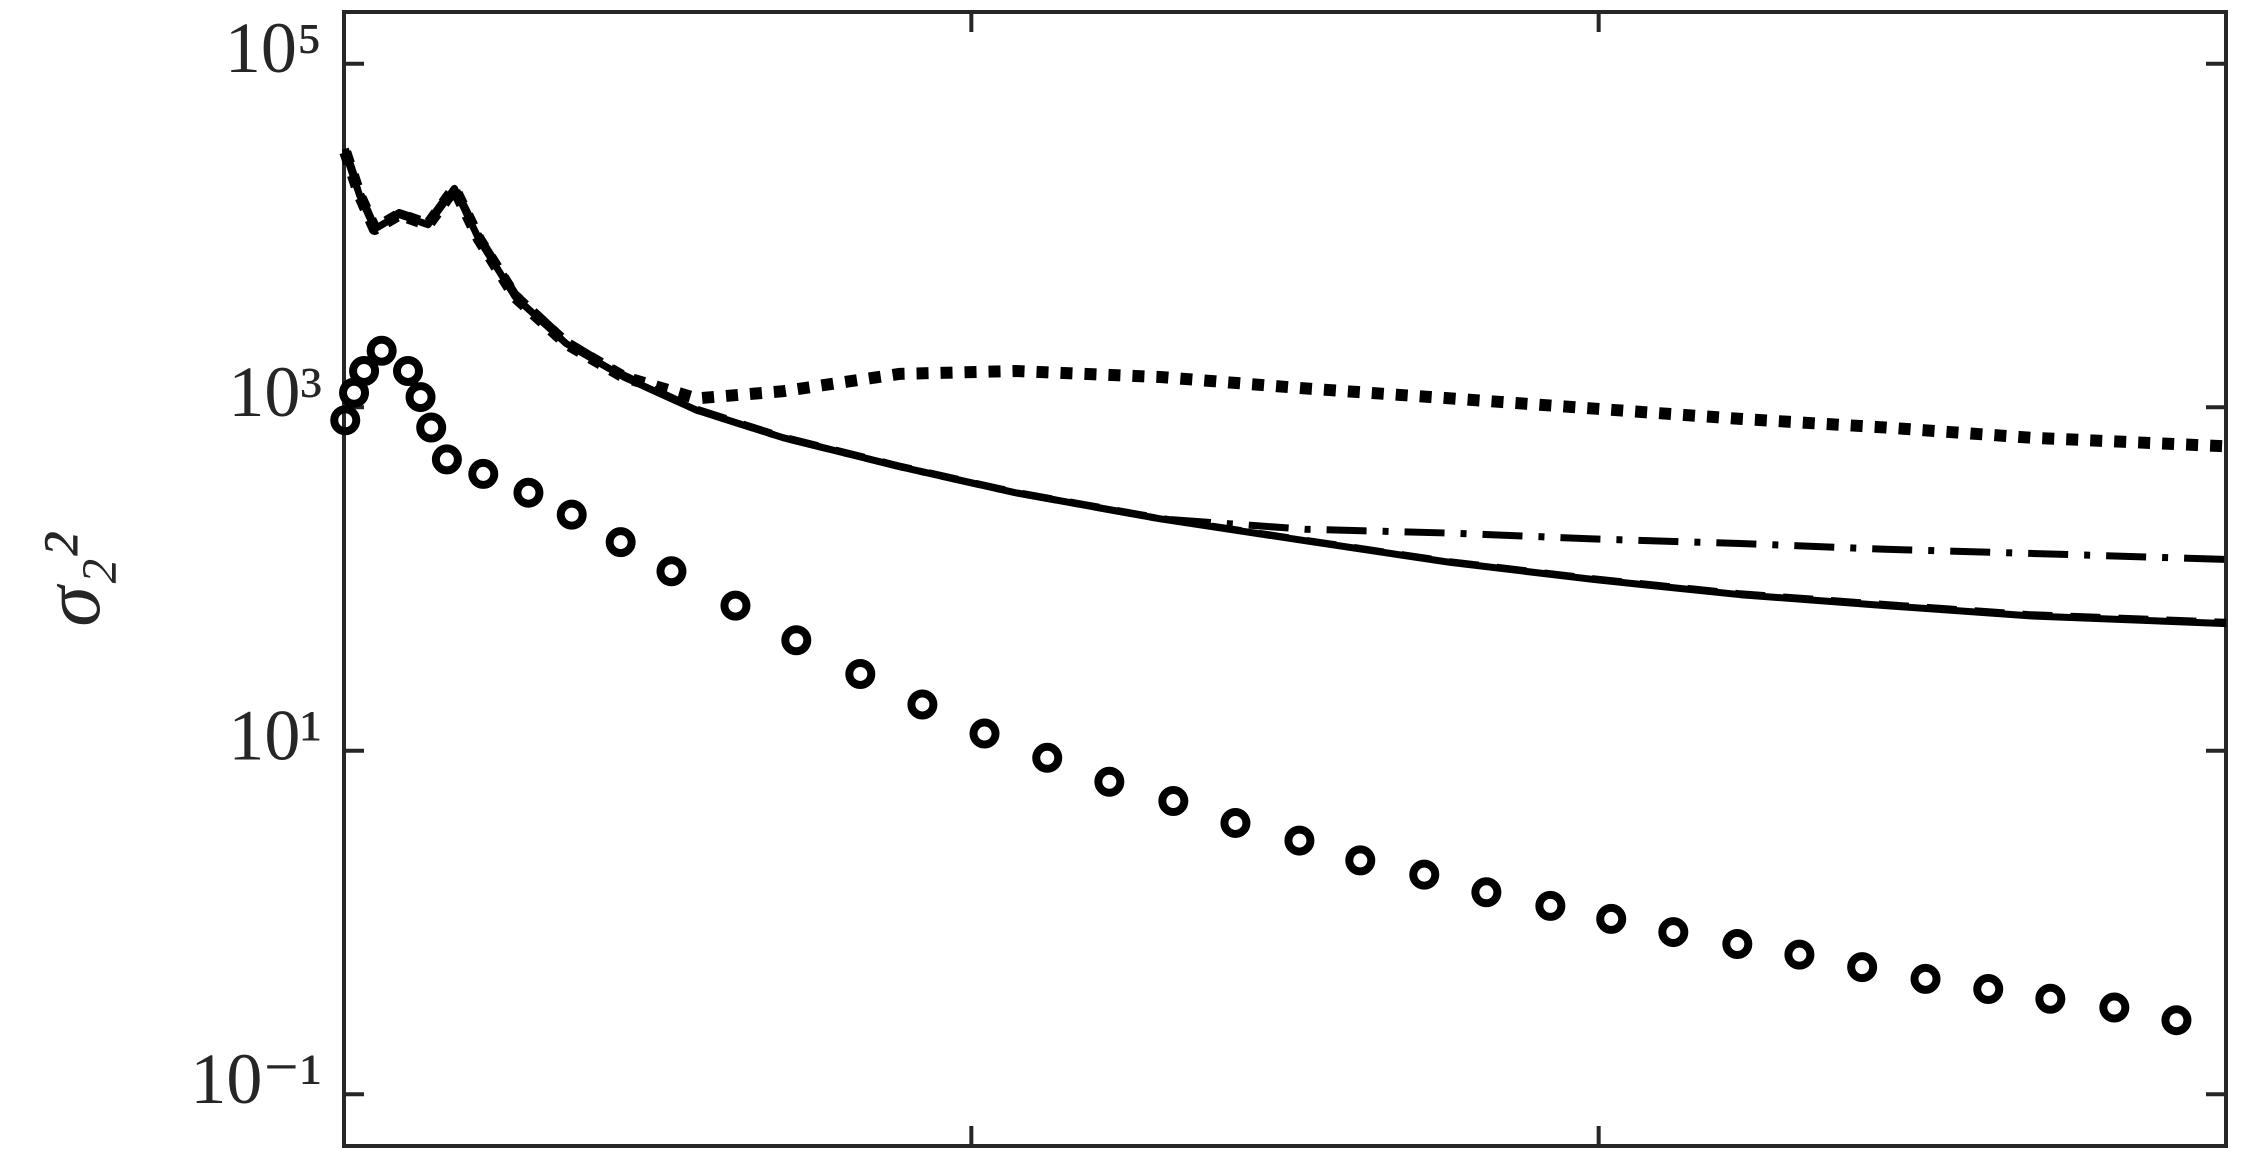  I want to click on y-tick-label: 10⁻¹, so click(256, 1079).